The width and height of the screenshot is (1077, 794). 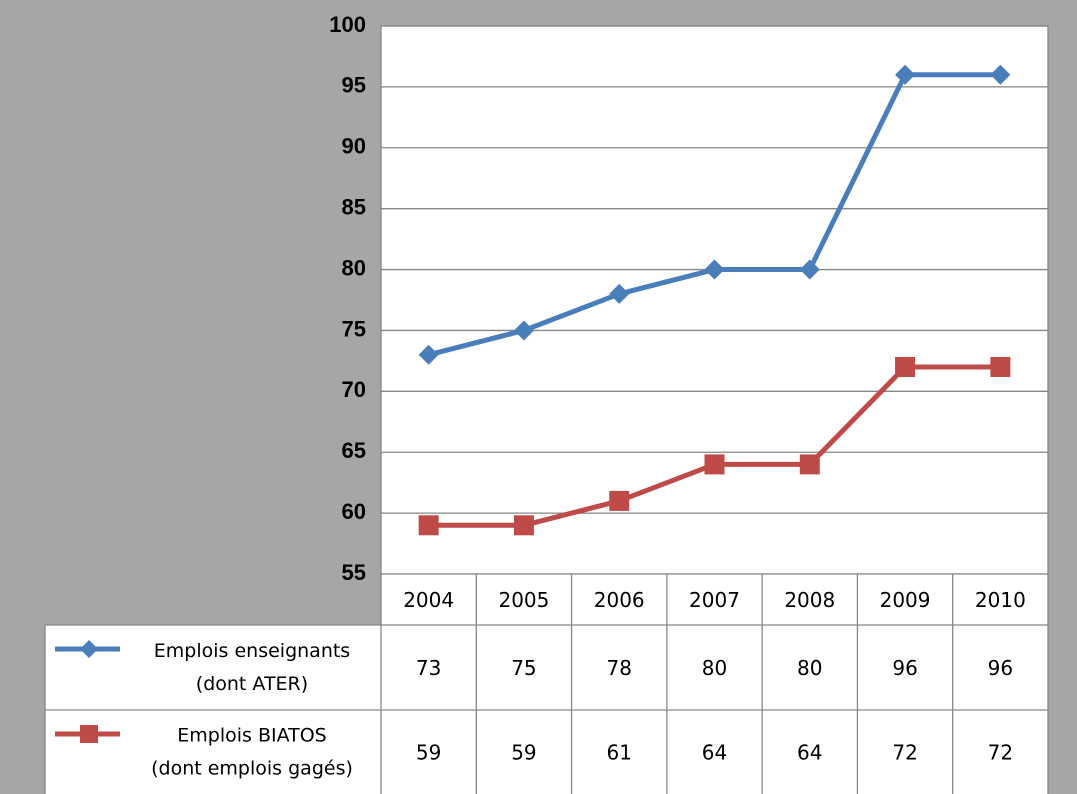 What do you see at coordinates (428, 600) in the screenshot?
I see `x-tick-label: 2004` at bounding box center [428, 600].